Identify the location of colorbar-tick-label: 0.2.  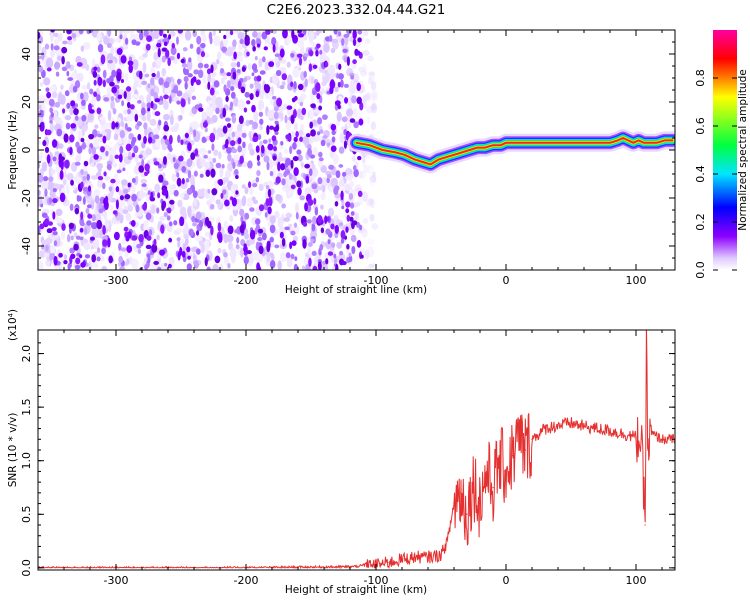
(700, 222).